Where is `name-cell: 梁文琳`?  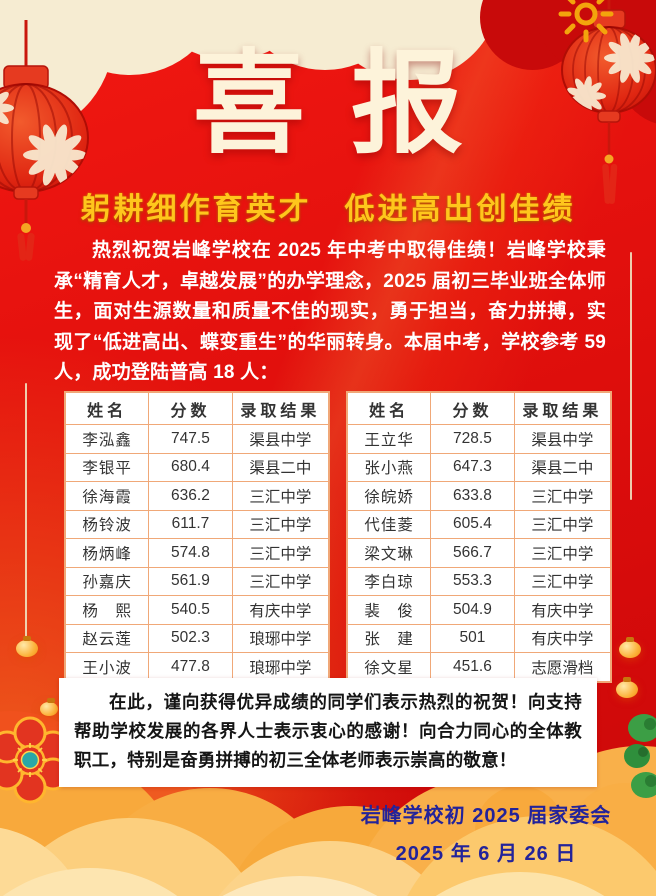 name-cell: 梁文琳 is located at coordinates (389, 553).